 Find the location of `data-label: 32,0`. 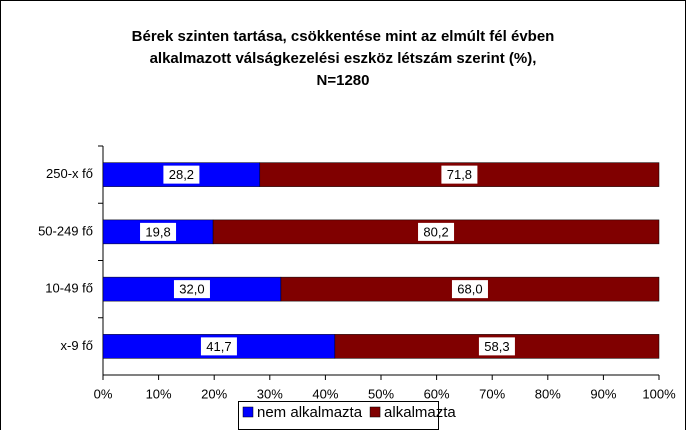

data-label: 32,0 is located at coordinates (191, 289).